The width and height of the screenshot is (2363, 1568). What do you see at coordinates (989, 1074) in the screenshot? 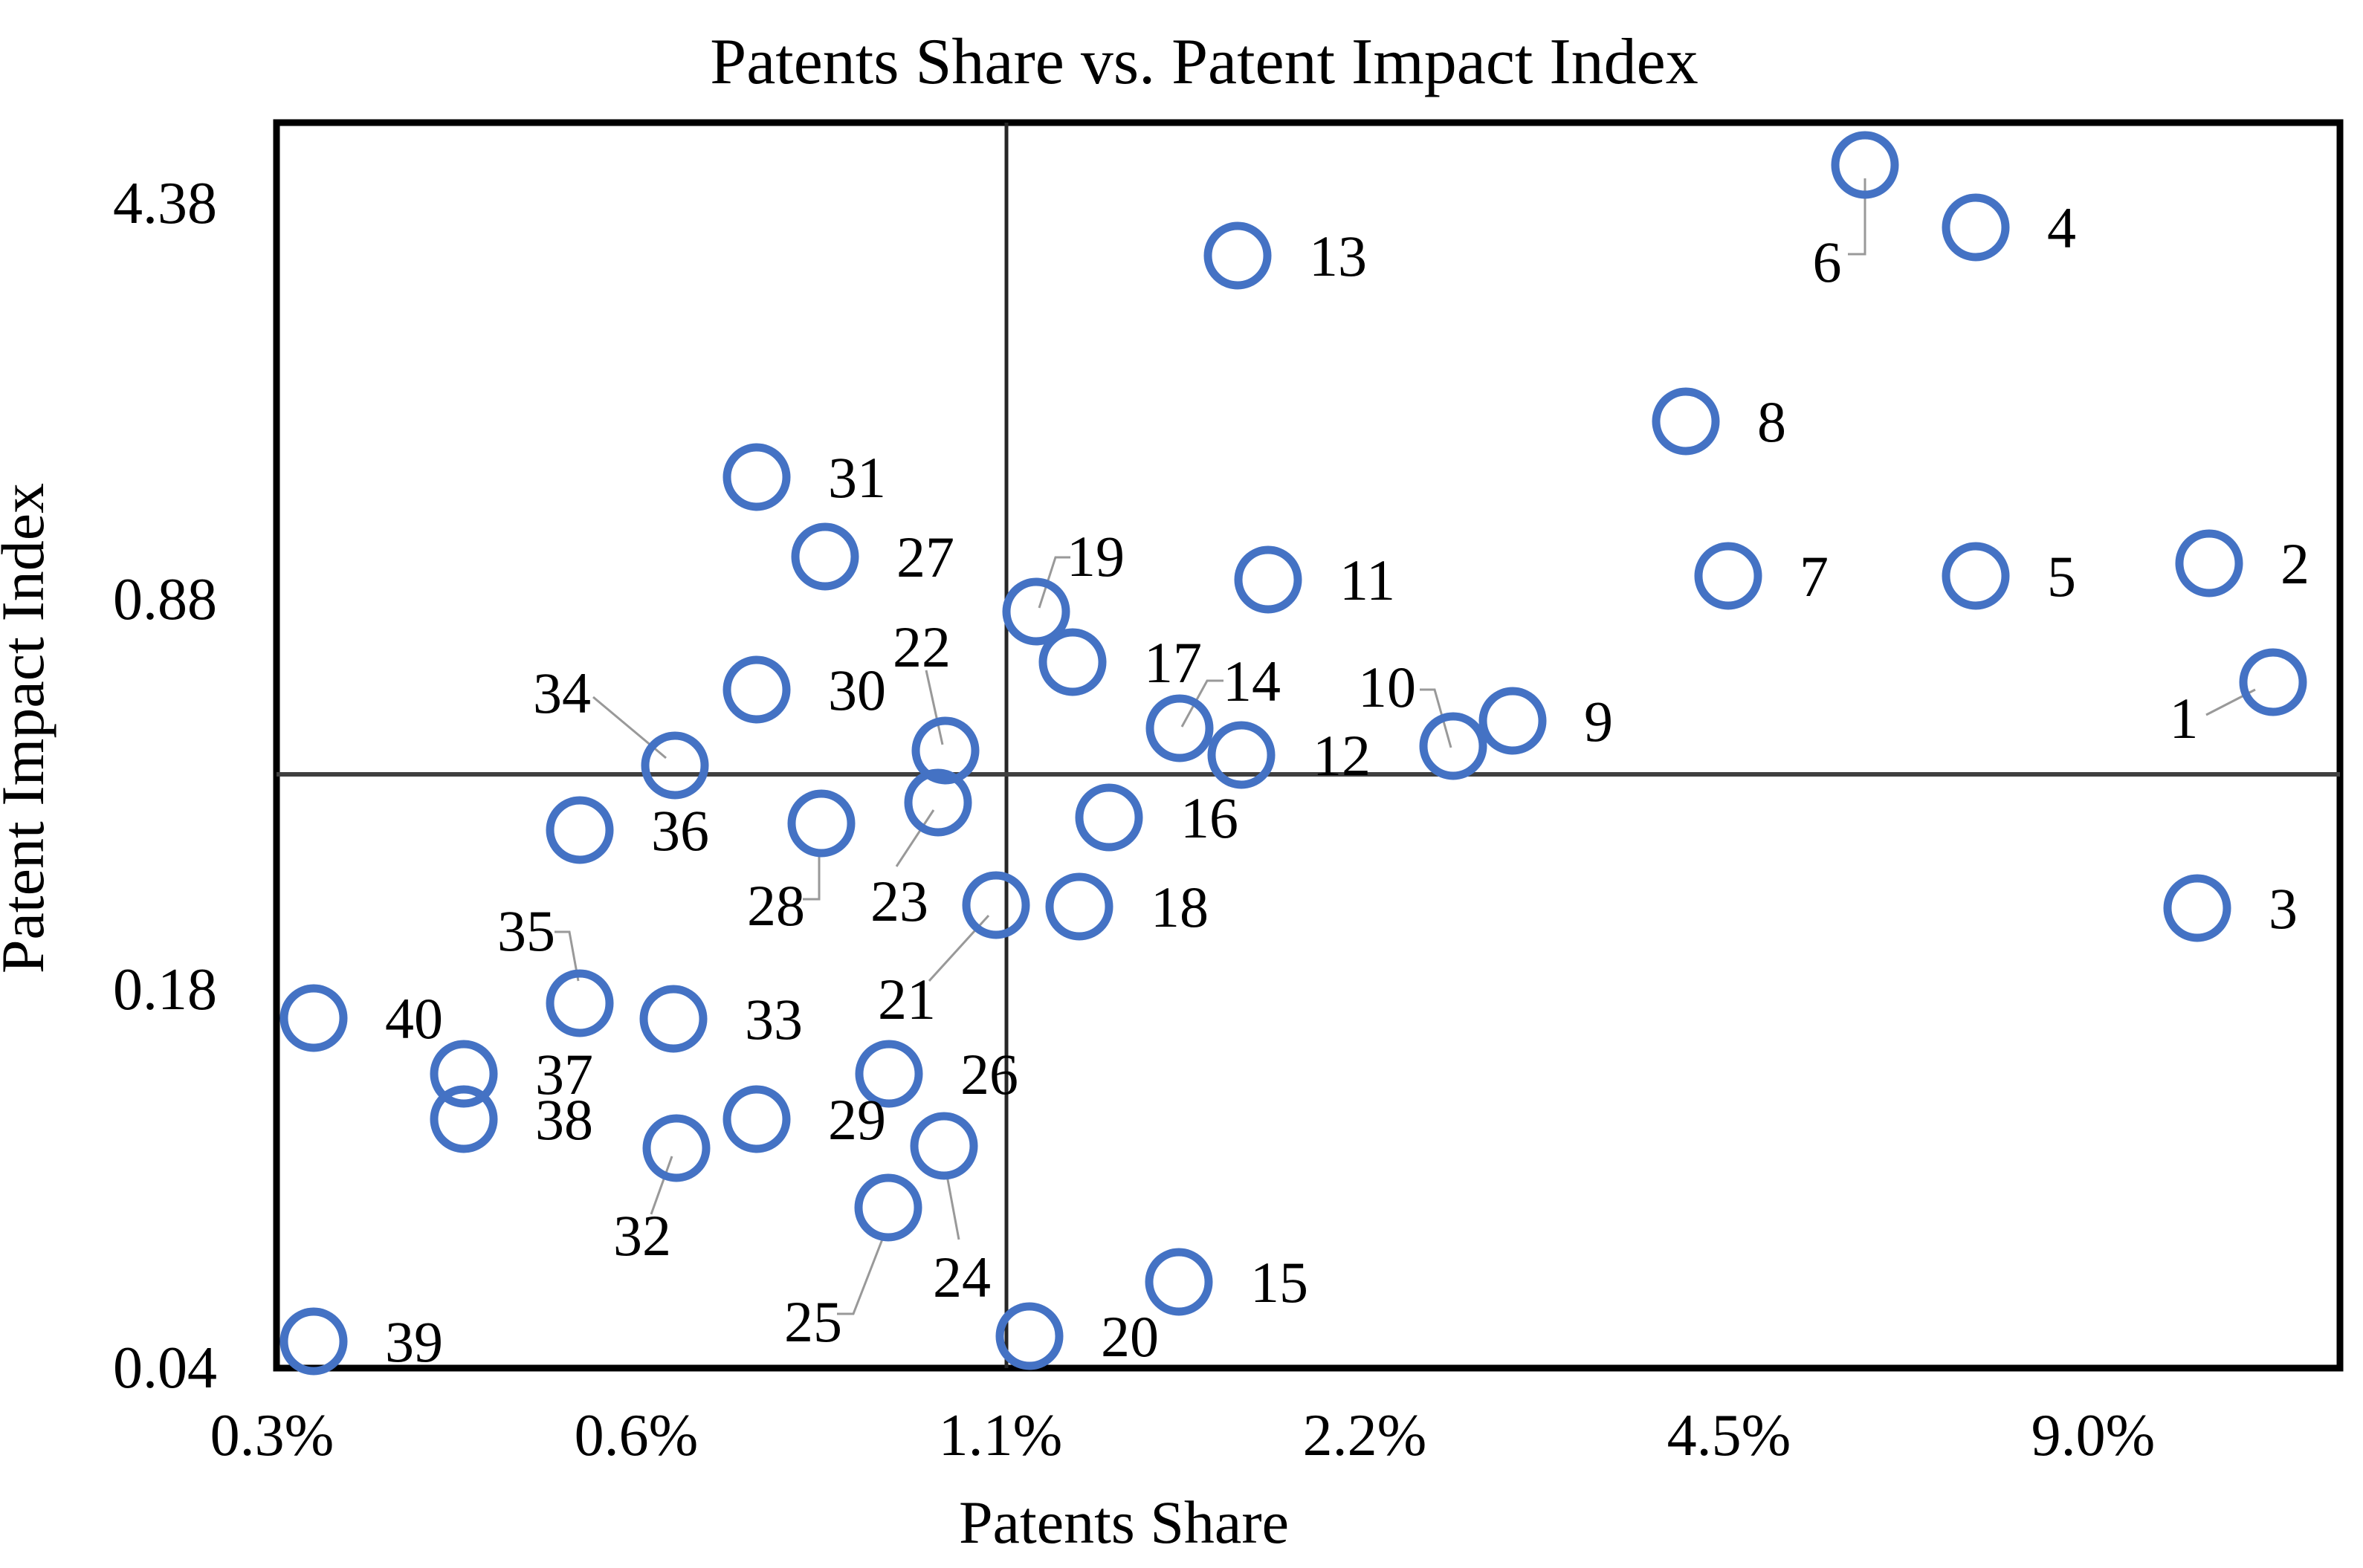
I see `data-point-label-26: 26` at bounding box center [989, 1074].